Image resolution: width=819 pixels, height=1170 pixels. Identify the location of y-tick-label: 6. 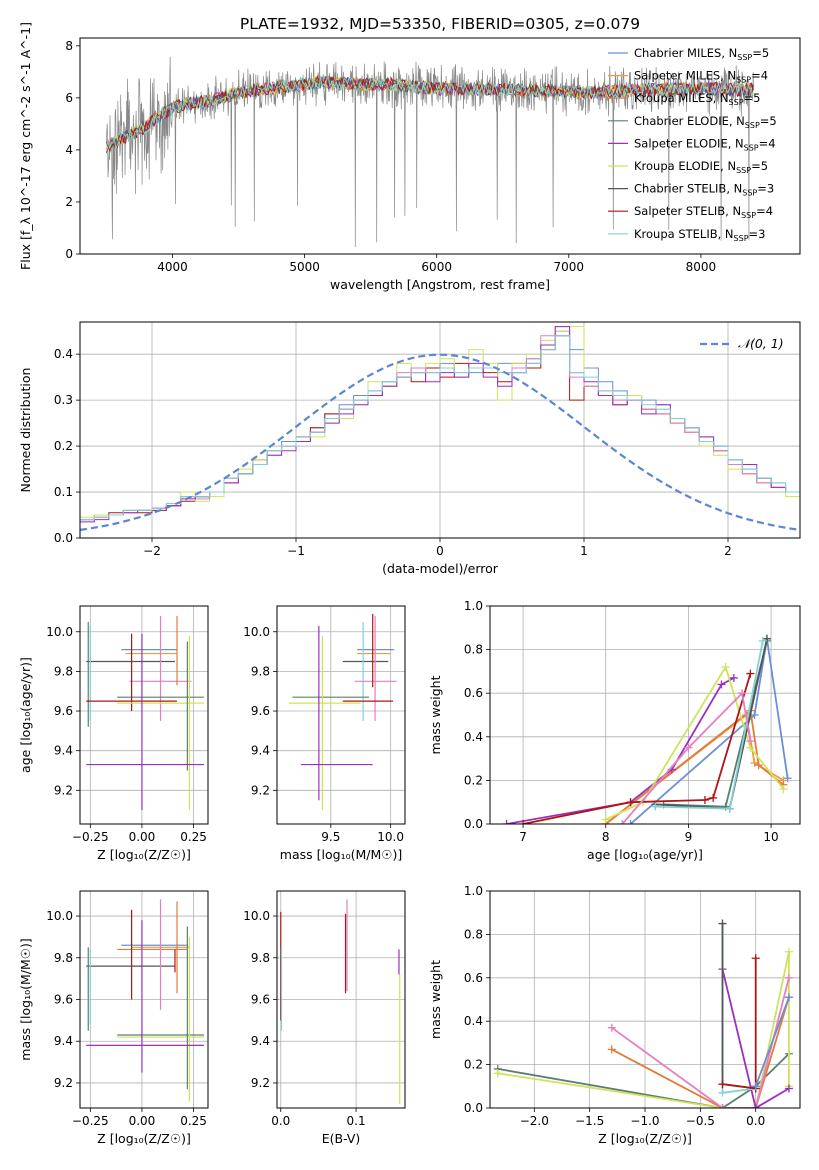
(69, 98).